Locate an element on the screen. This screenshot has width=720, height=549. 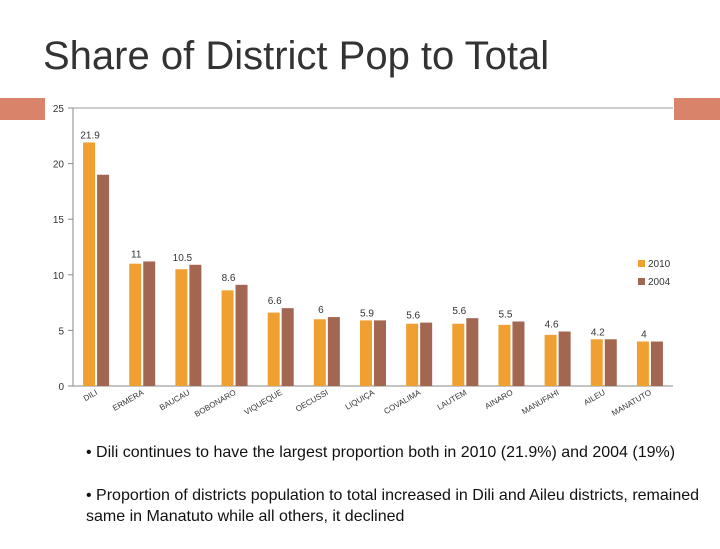
bar-2004-oecussi is located at coordinates (333, 351).